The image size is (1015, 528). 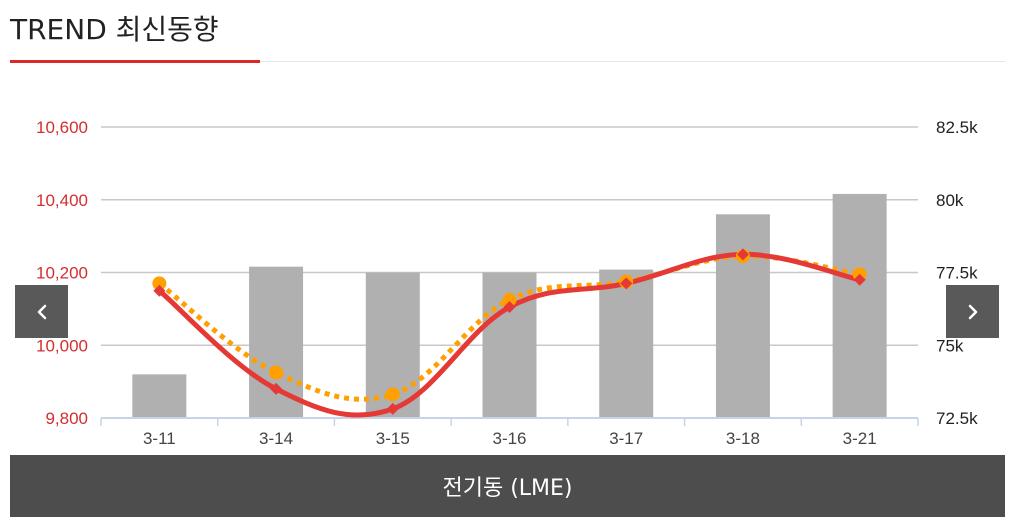 What do you see at coordinates (507, 486) in the screenshot?
I see `footer-label: 전기동 (LME)` at bounding box center [507, 486].